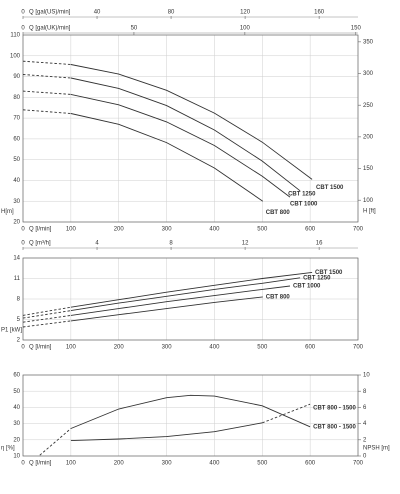  I want to click on x-tick-label: 4, so click(97, 244).